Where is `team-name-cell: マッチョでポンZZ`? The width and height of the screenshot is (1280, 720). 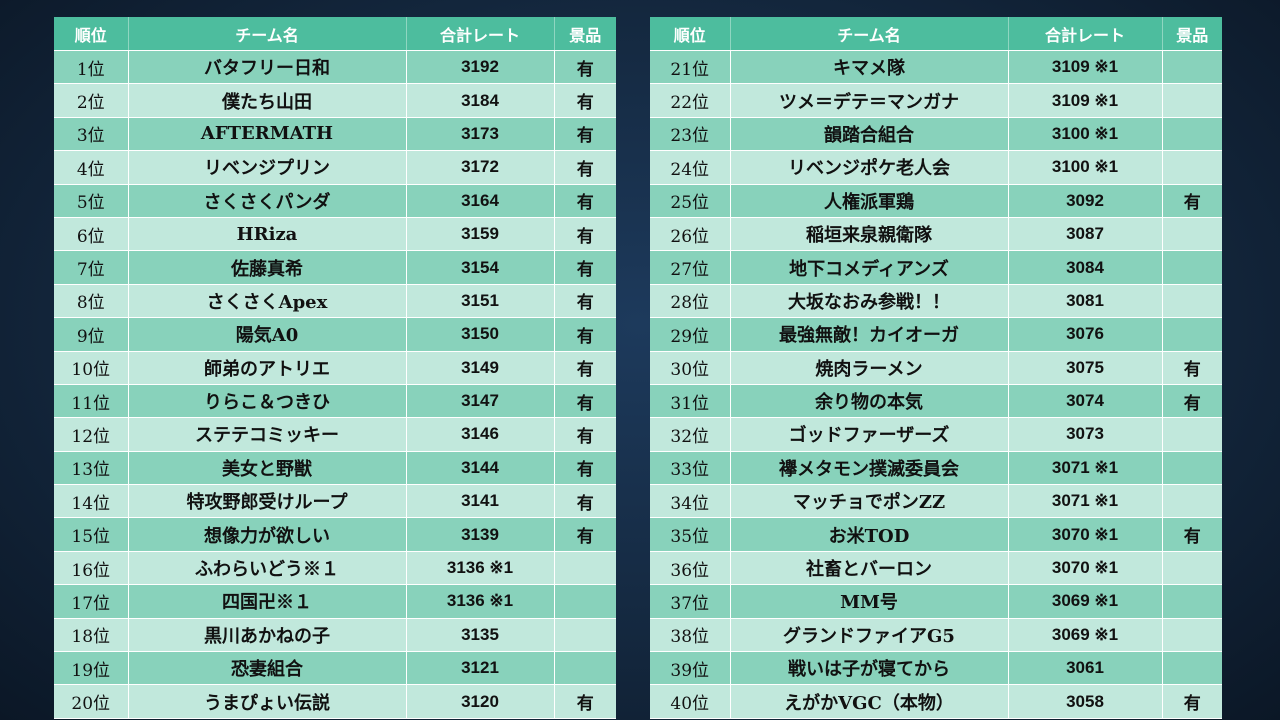
team-name-cell: マッチョでポンZZ is located at coordinates (869, 501).